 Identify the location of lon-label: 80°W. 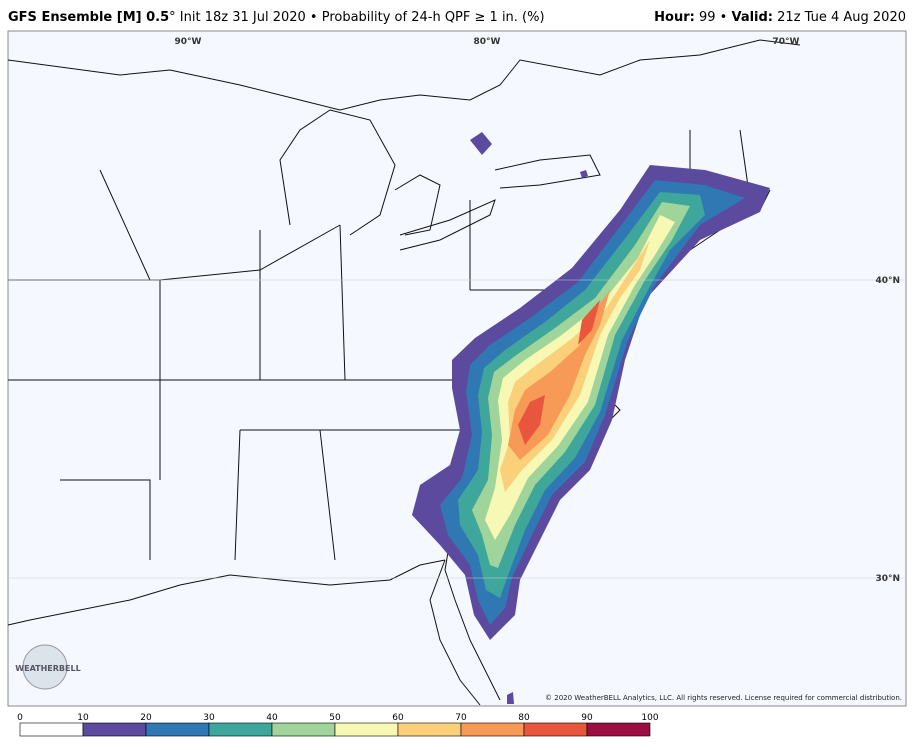
(487, 42).